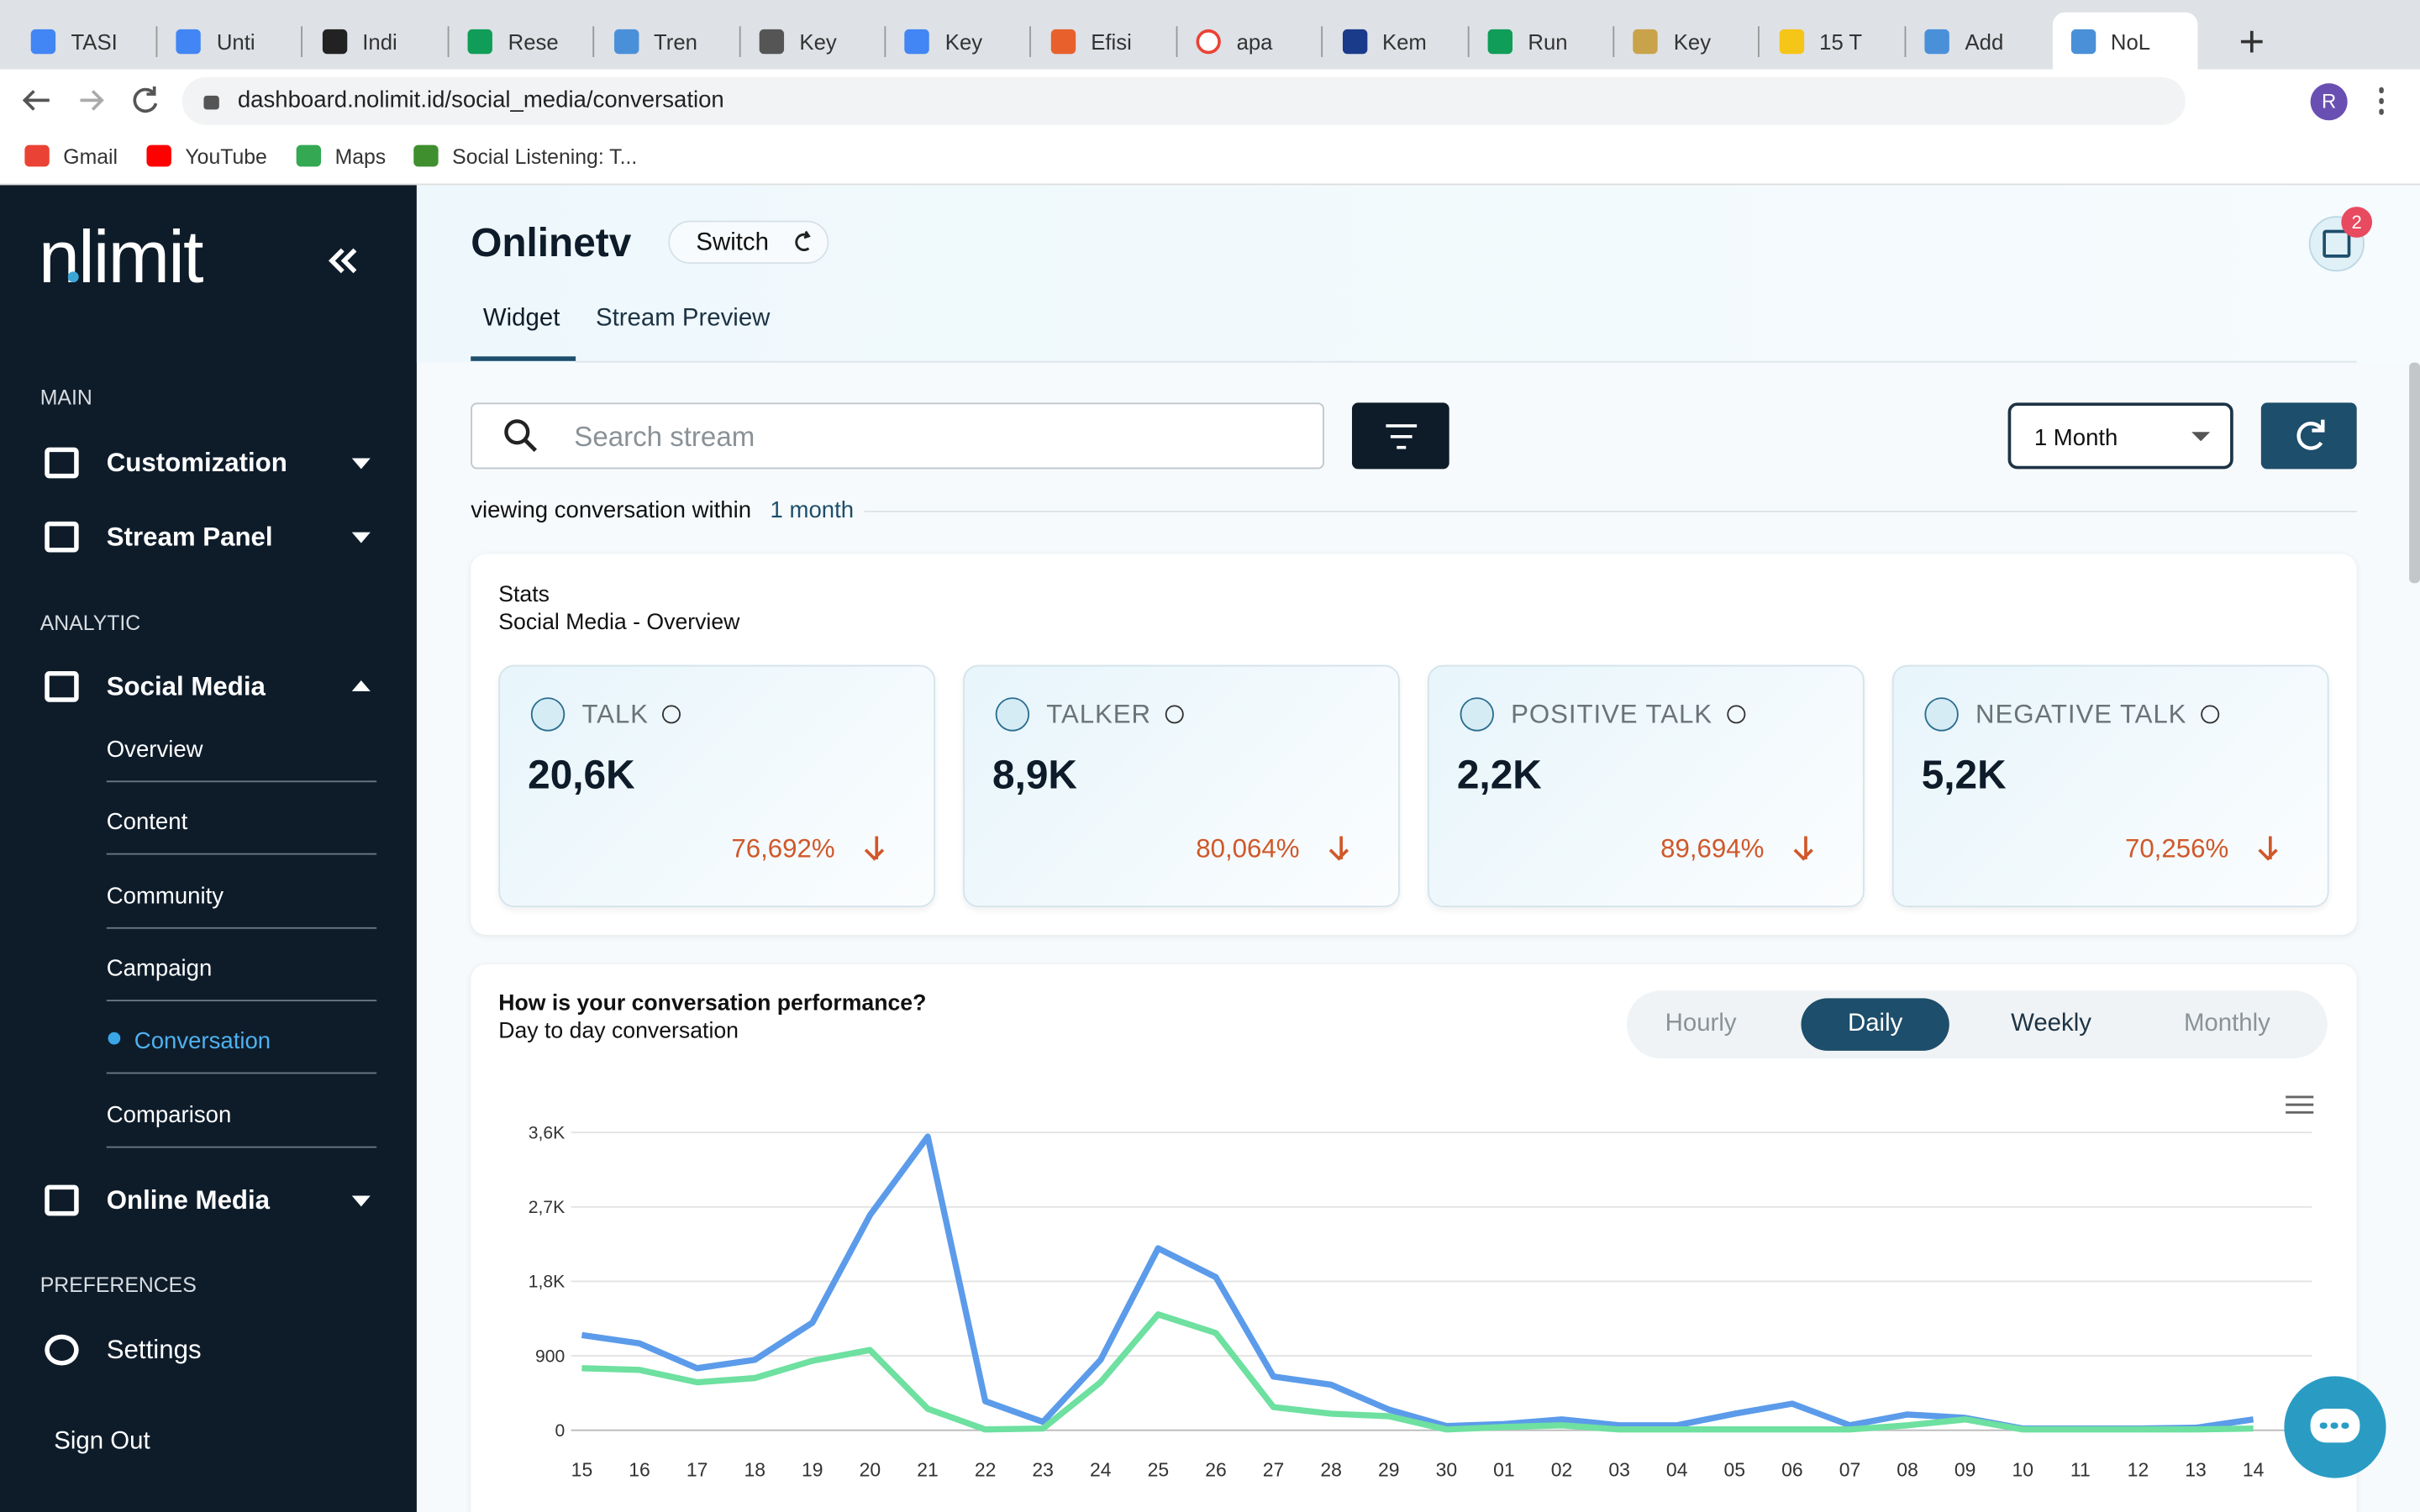 The height and width of the screenshot is (1512, 2420). Describe the element at coordinates (712, 1003) in the screenshot. I see `performance-title: How is your conversation performance?` at that location.